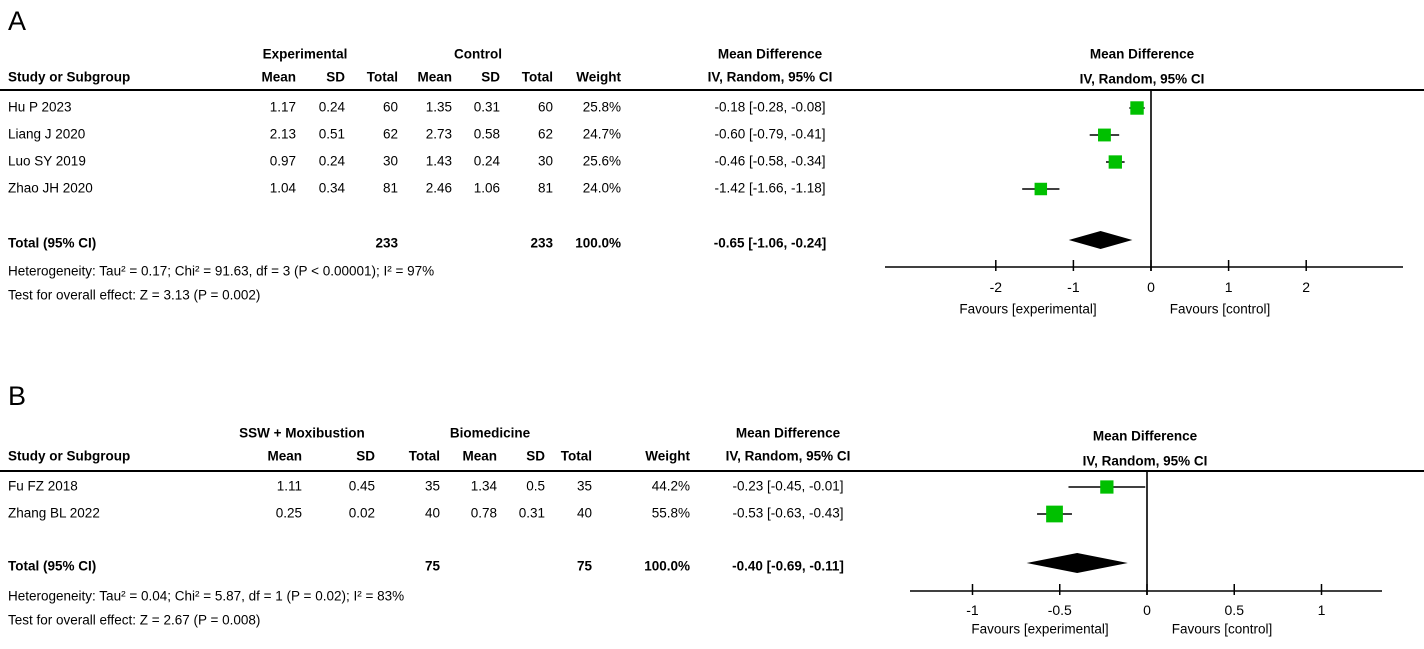 The image size is (1424, 649). What do you see at coordinates (331, 134) in the screenshot?
I see `row-sd: 0.51` at bounding box center [331, 134].